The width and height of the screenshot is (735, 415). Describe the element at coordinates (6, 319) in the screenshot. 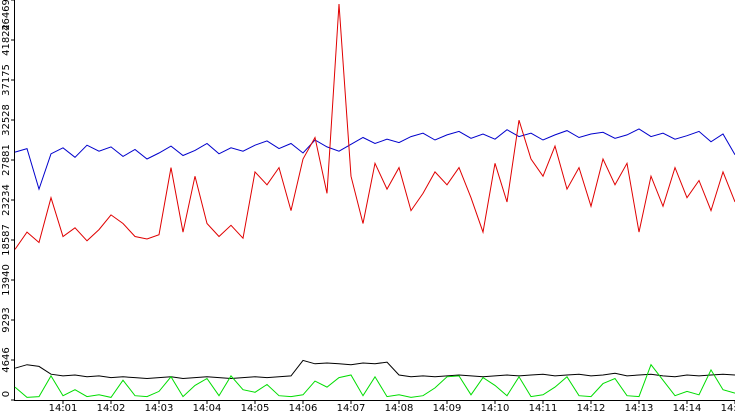

I see `y-tick-label: 9293` at that location.